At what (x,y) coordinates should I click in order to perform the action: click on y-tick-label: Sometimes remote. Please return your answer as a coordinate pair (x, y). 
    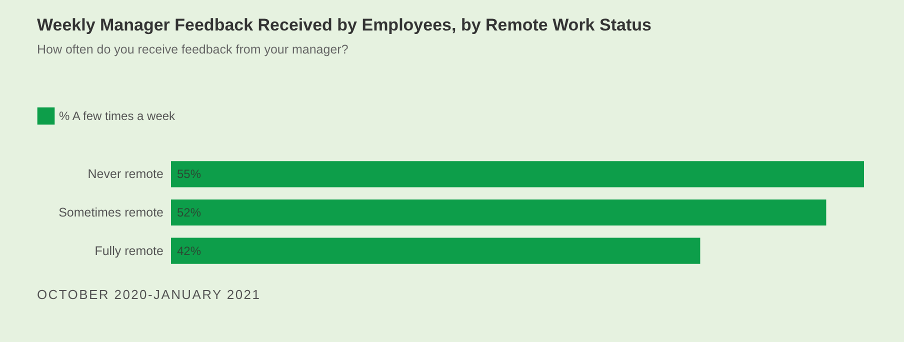
    Looking at the image, I should click on (111, 213).